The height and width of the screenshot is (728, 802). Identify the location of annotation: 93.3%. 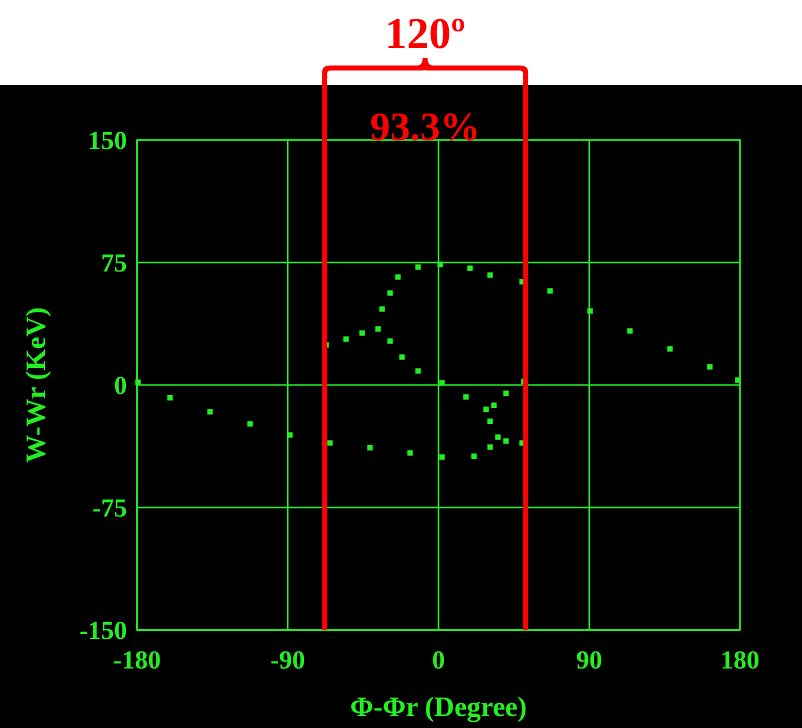
(425, 126).